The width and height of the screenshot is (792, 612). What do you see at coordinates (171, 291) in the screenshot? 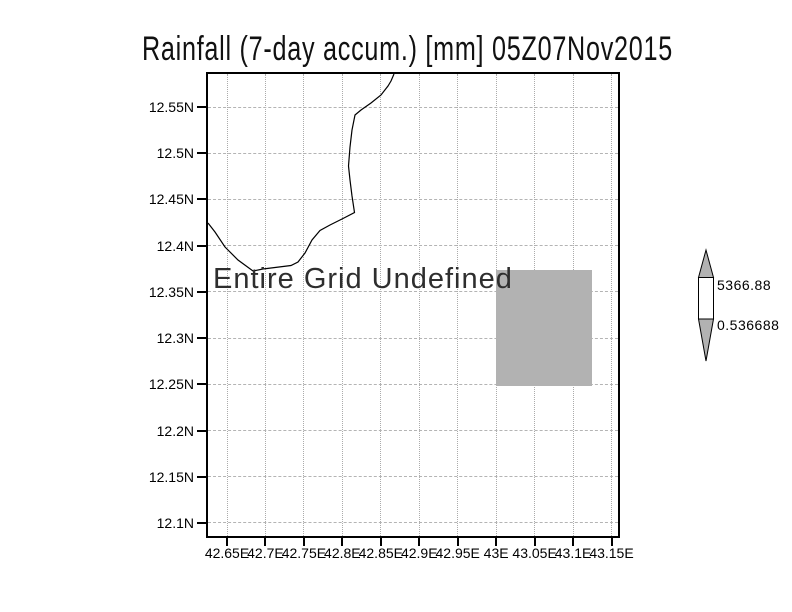
I see `y-tick-label: 12.35N` at bounding box center [171, 291].